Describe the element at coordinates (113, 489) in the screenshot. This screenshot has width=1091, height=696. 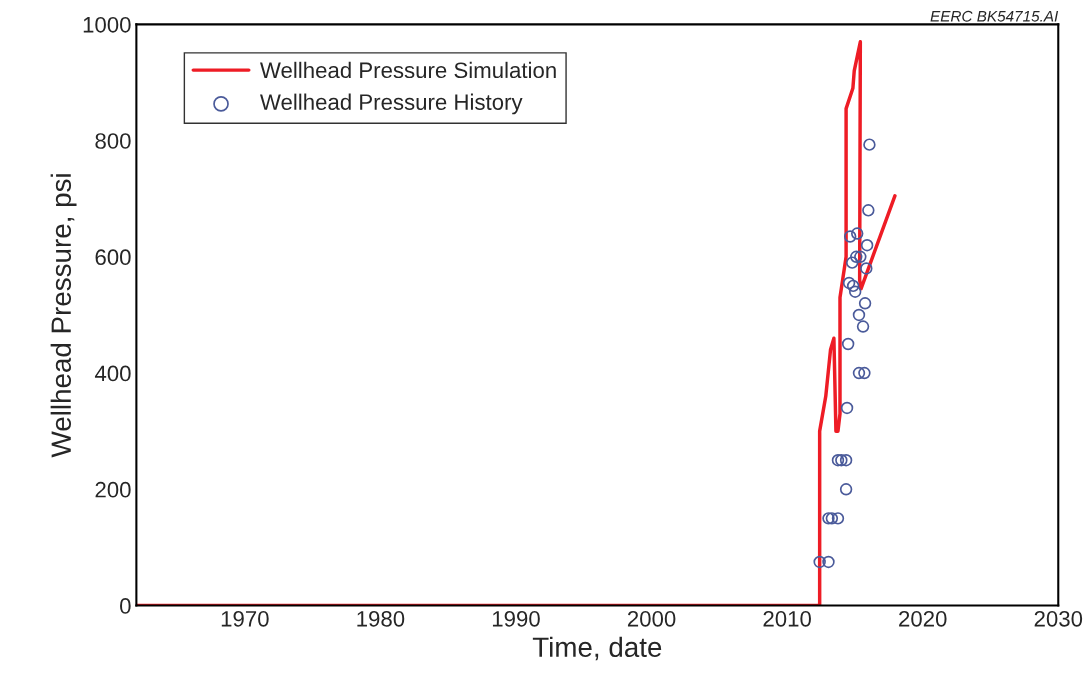
I see `y-tick-label: 200` at that location.